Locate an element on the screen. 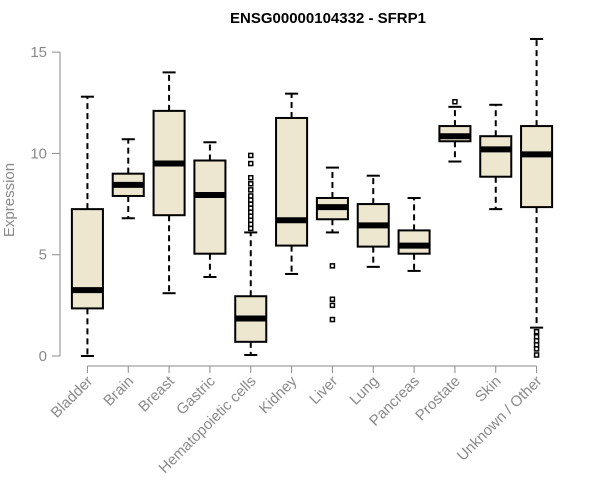 This screenshot has height=500, width=600. y-axis-label: Expression is located at coordinates (9, 200).